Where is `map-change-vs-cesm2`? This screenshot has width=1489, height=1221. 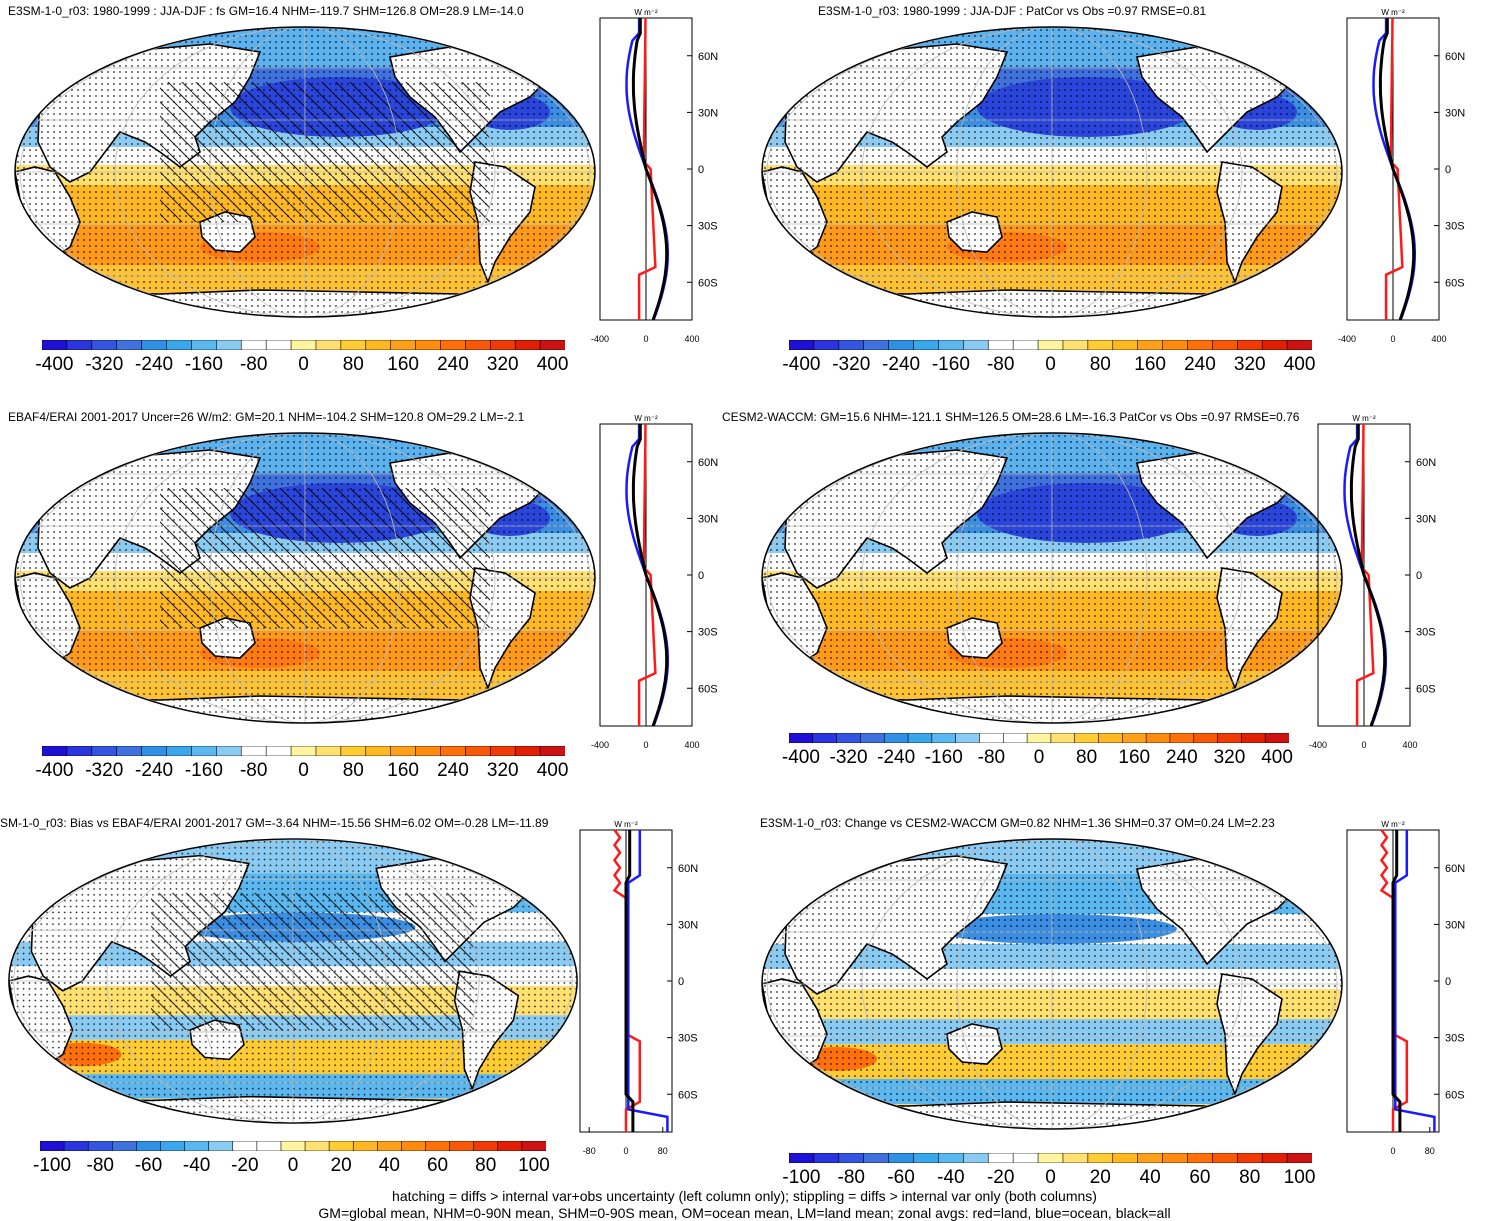
map-change-vs-cesm2 is located at coordinates (1052, 984).